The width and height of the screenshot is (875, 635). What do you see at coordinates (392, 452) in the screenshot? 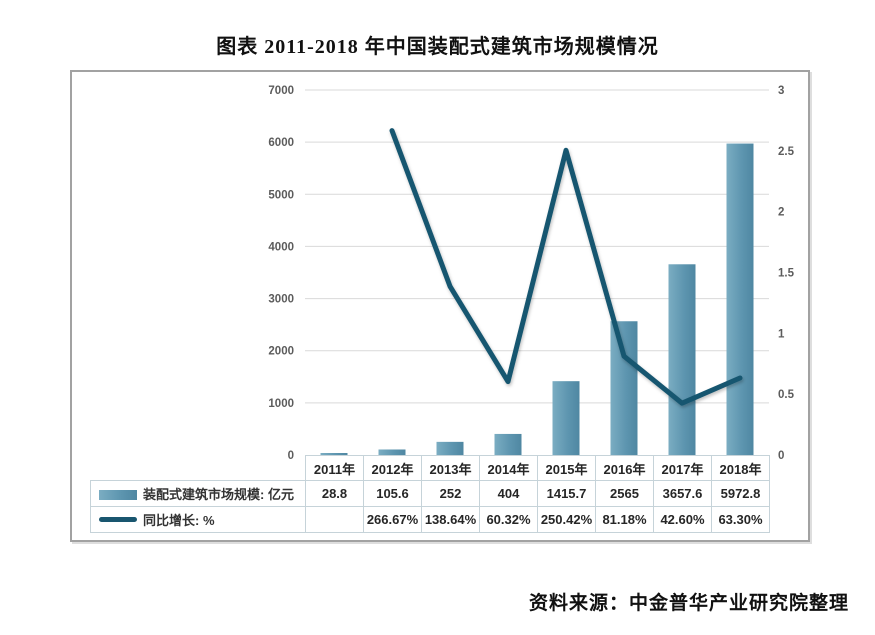
I see `bar-2012年` at bounding box center [392, 452].